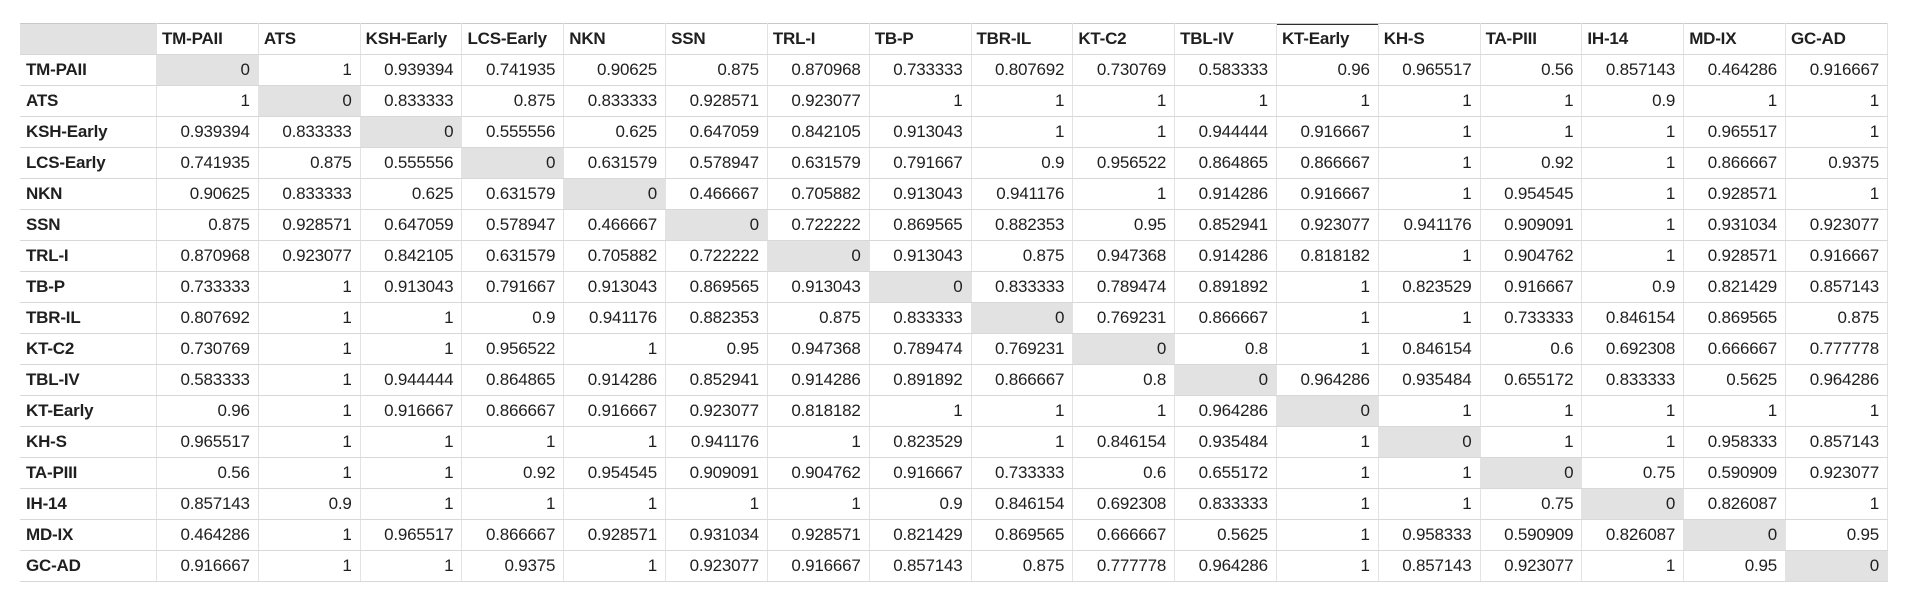 This screenshot has width=1910, height=609. What do you see at coordinates (920, 256) in the screenshot?
I see `cell-trl-i-tb-p: 0.913043` at bounding box center [920, 256].